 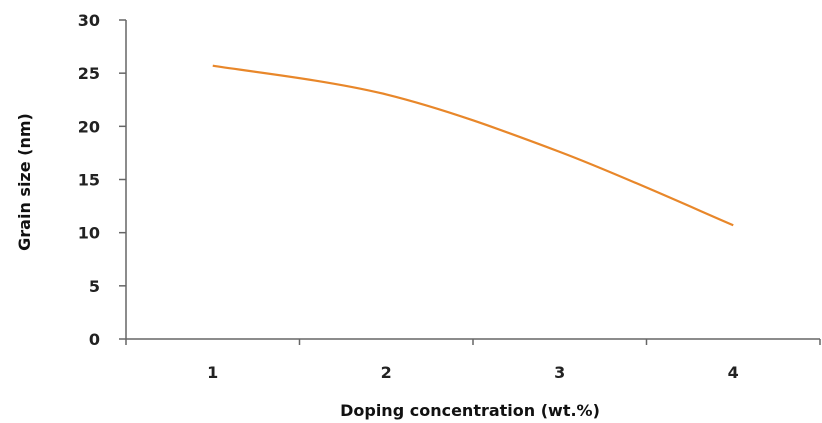 What do you see at coordinates (24, 182) in the screenshot?
I see `y-axis-title: Grain size (nm)` at bounding box center [24, 182].